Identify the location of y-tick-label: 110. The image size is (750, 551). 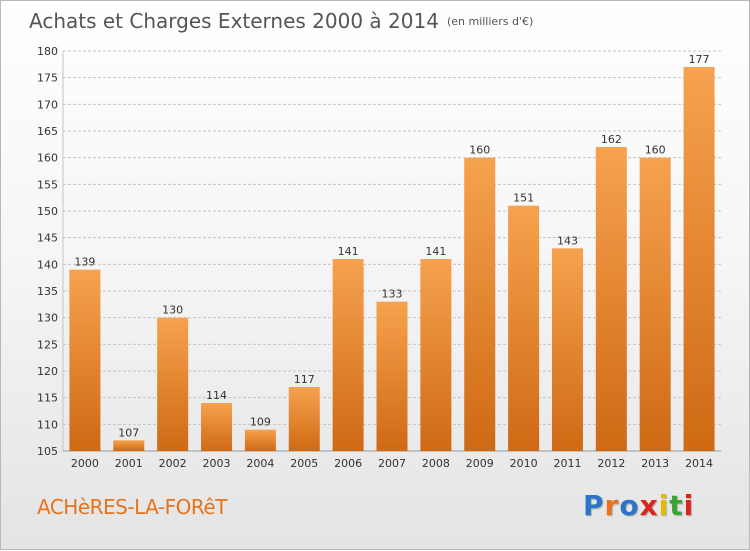
(47, 424).